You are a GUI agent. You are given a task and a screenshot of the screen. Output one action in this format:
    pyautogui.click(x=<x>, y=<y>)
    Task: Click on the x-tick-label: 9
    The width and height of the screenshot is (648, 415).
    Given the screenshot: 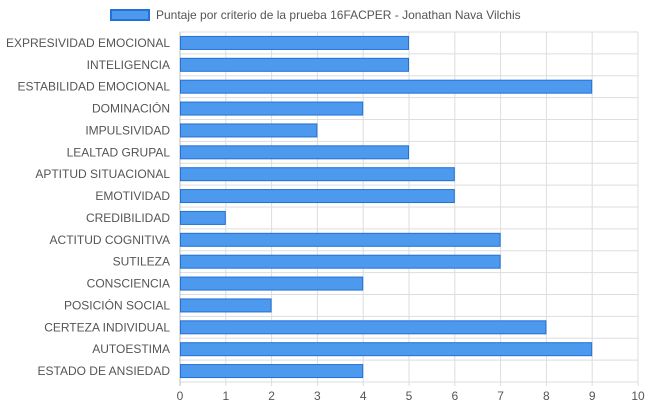 What is the action you would take?
    pyautogui.click(x=592, y=396)
    